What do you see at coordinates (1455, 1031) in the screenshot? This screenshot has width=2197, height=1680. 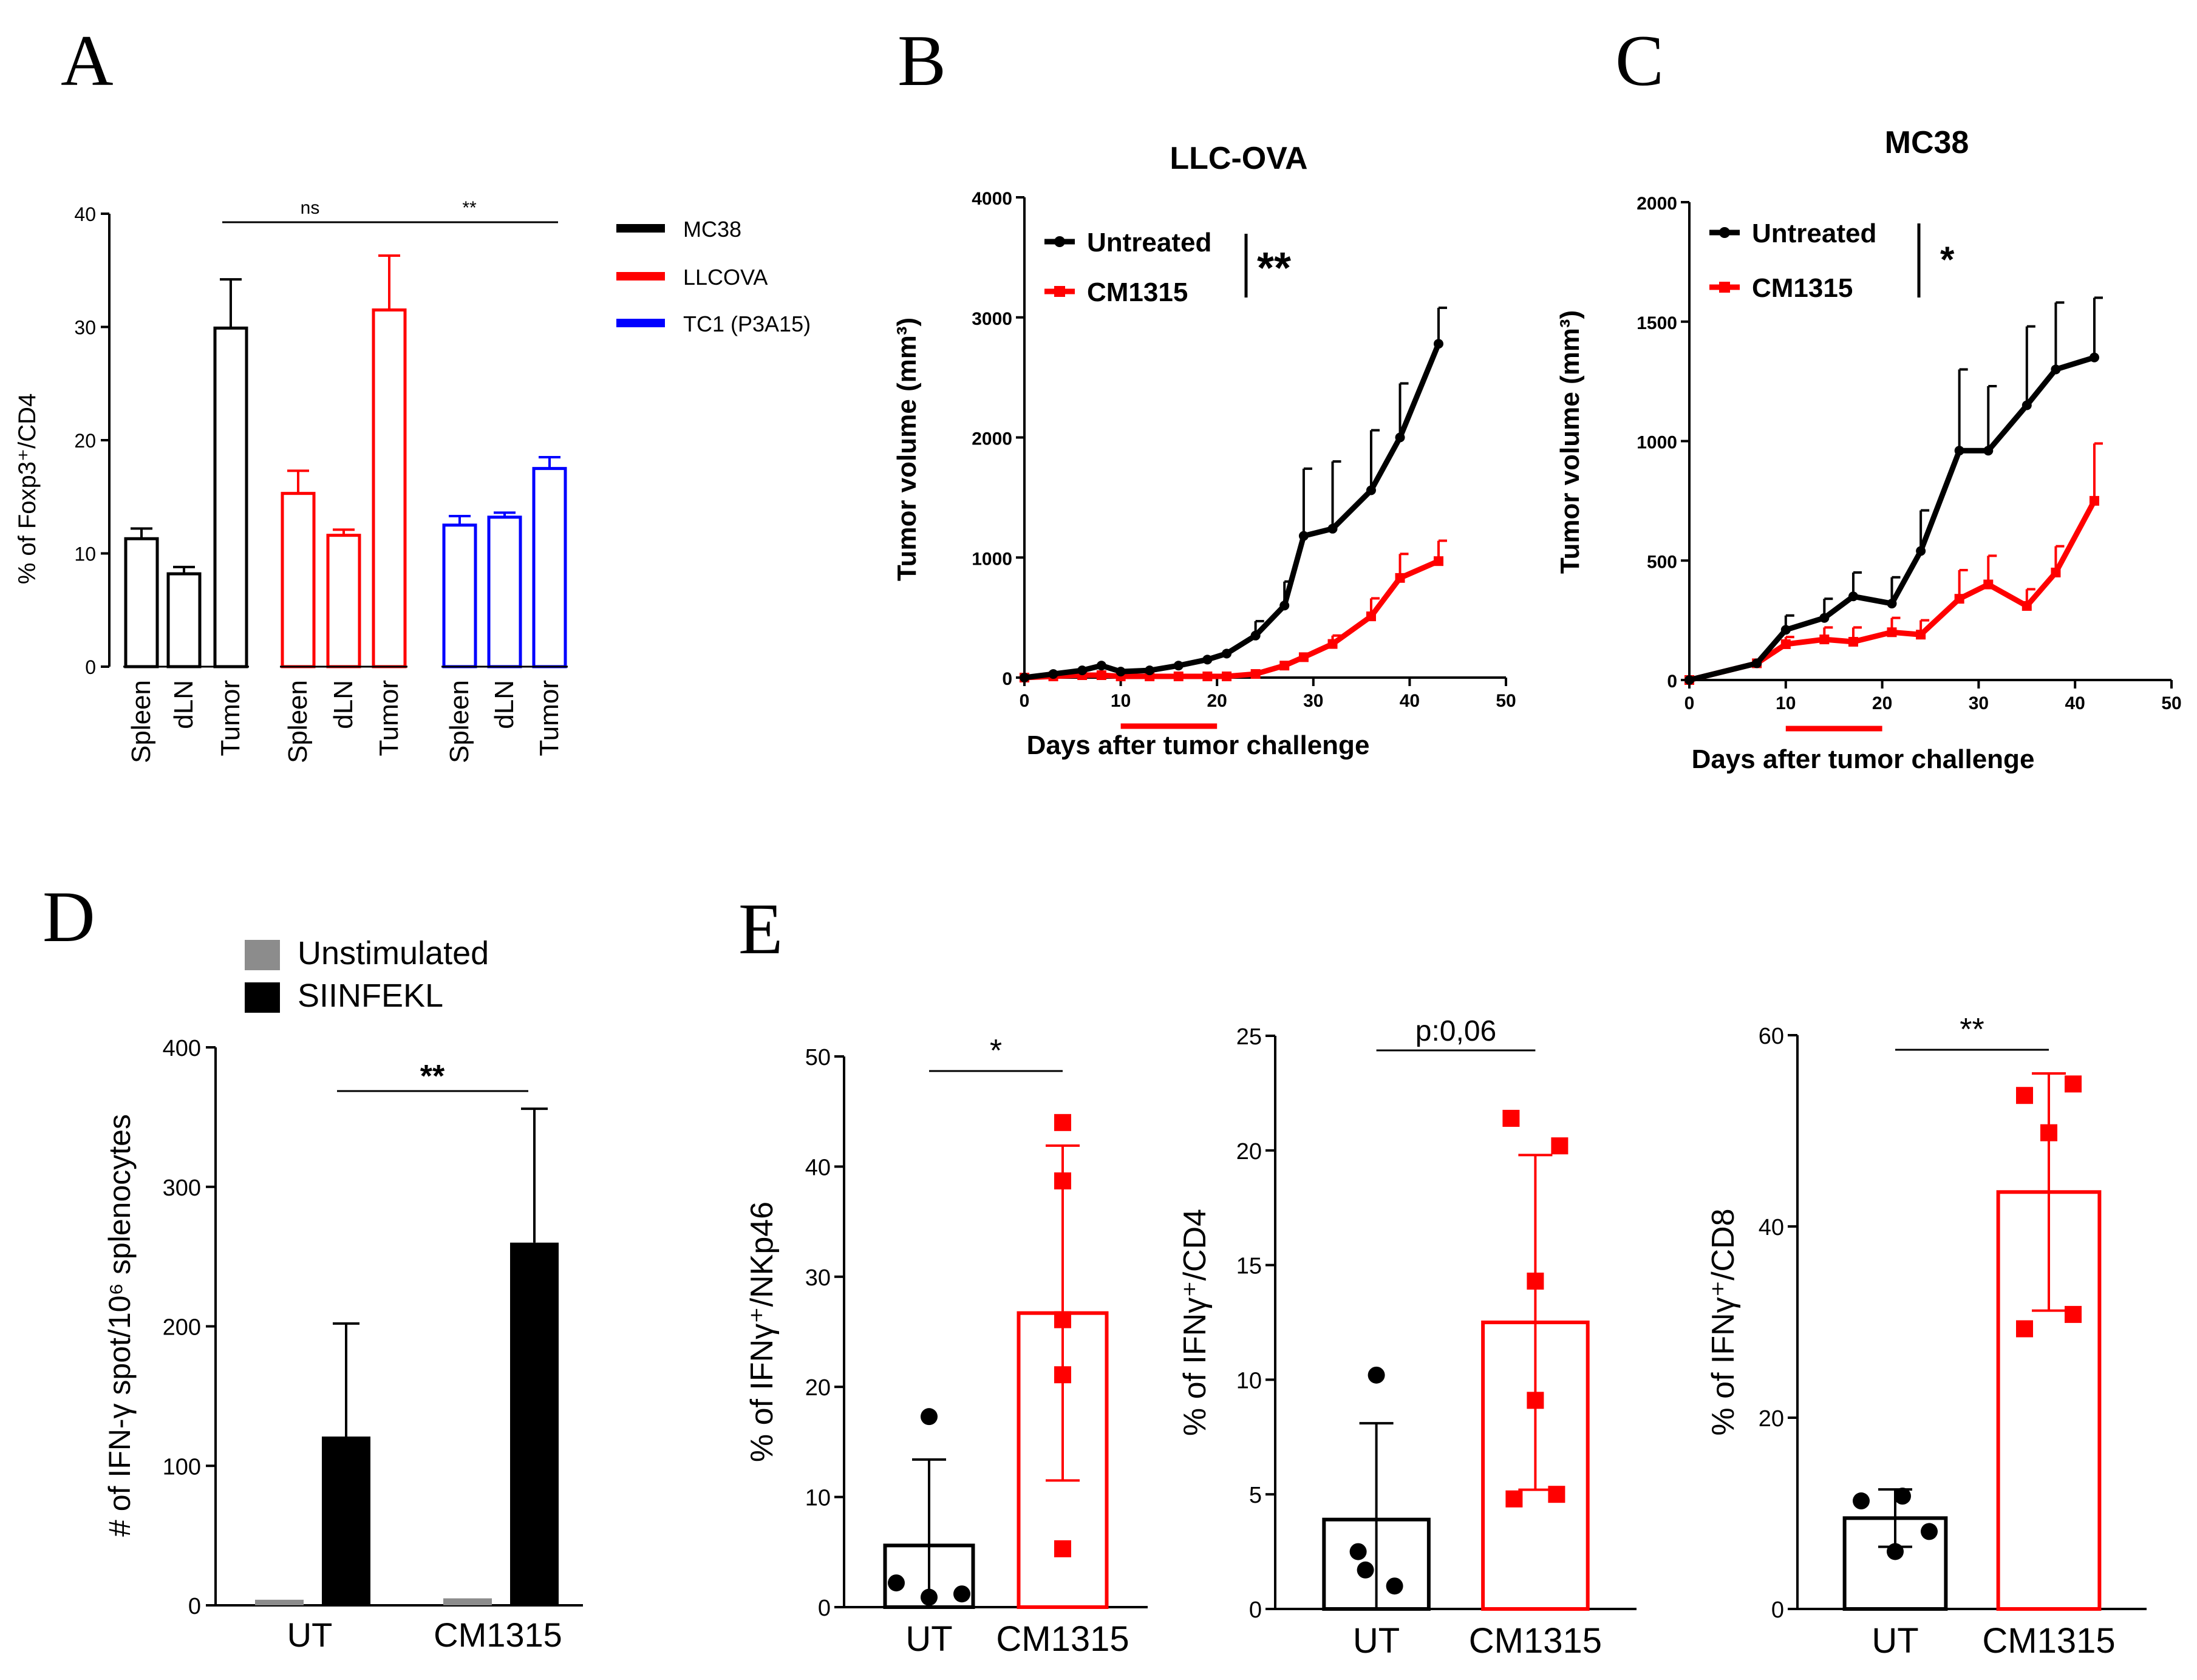 I see `panel-e2-significance-label: p:0,06` at bounding box center [1455, 1031].